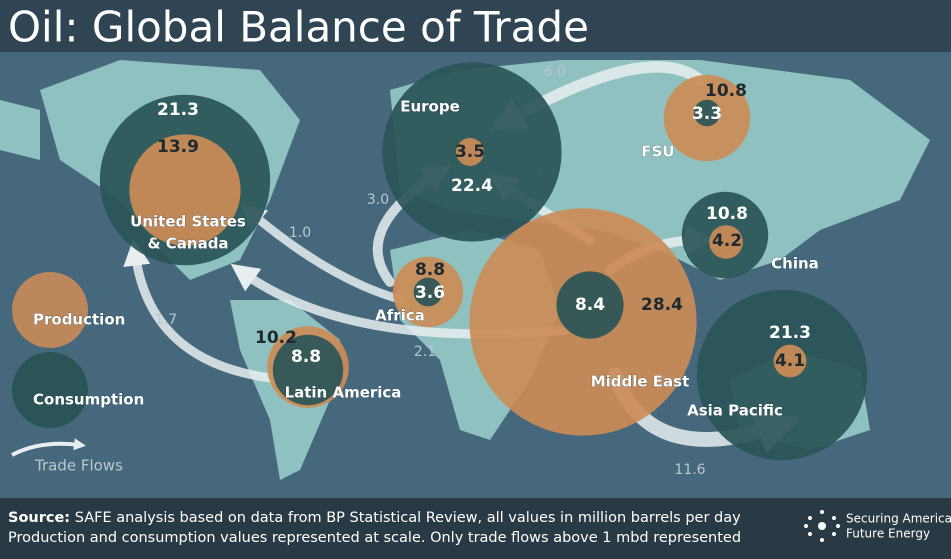  I want to click on production-value: 4.1, so click(790, 361).